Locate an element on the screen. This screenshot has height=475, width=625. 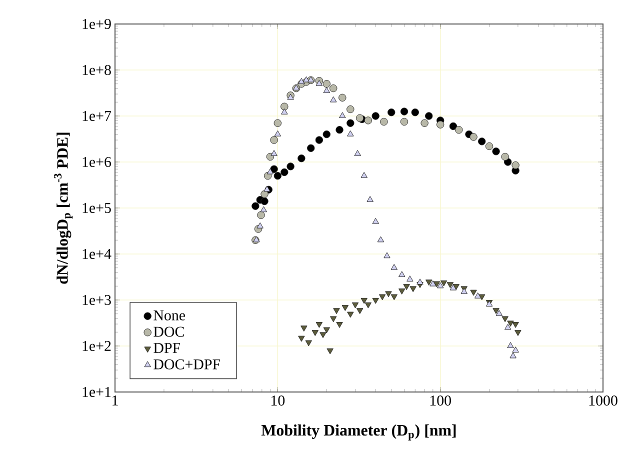
y-tick-label: 1e+6 is located at coordinates (97, 161).